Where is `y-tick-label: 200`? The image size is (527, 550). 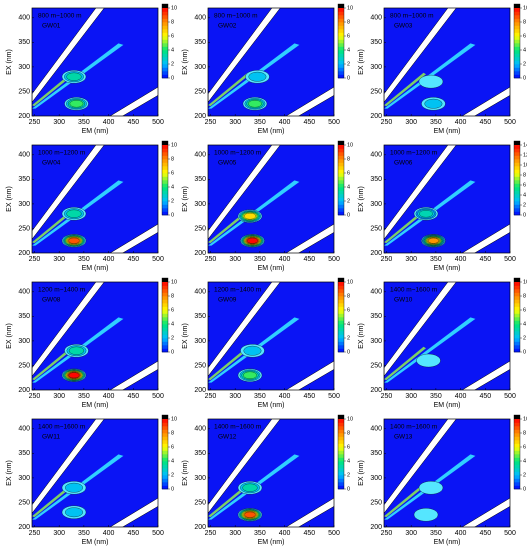
y-tick-label: 200 is located at coordinates (200, 116).